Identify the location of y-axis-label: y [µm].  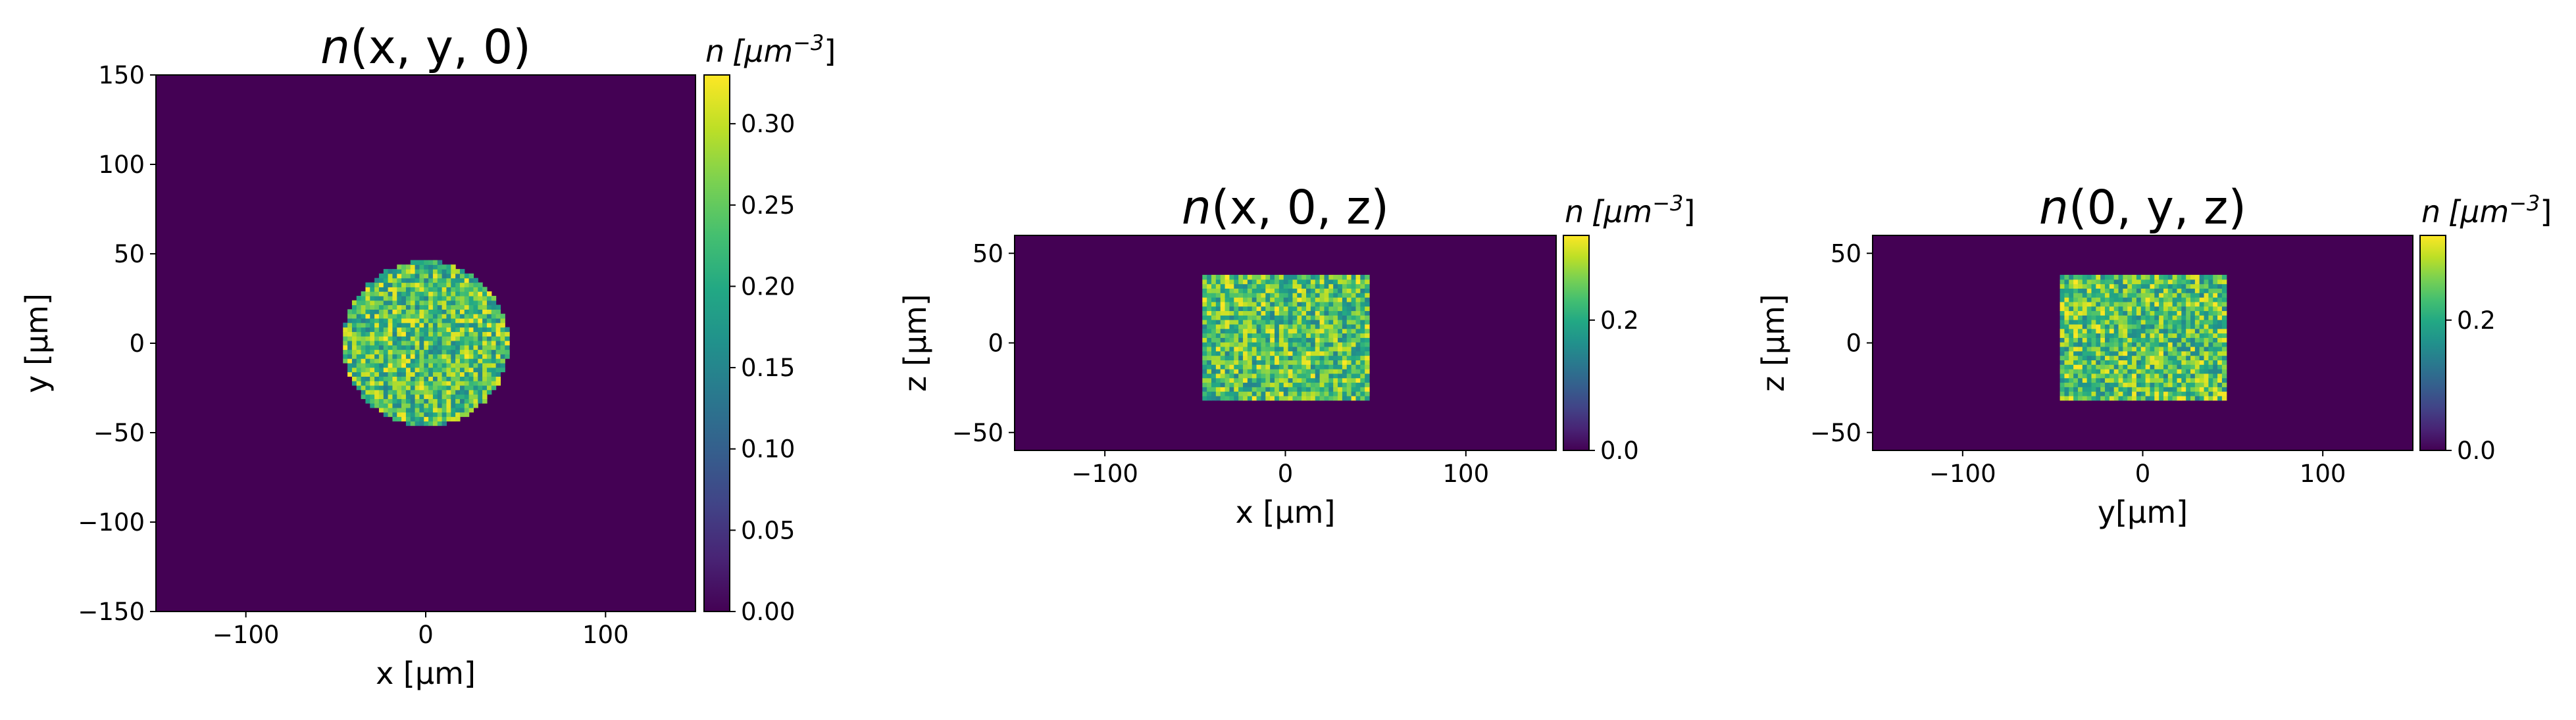
(37, 343).